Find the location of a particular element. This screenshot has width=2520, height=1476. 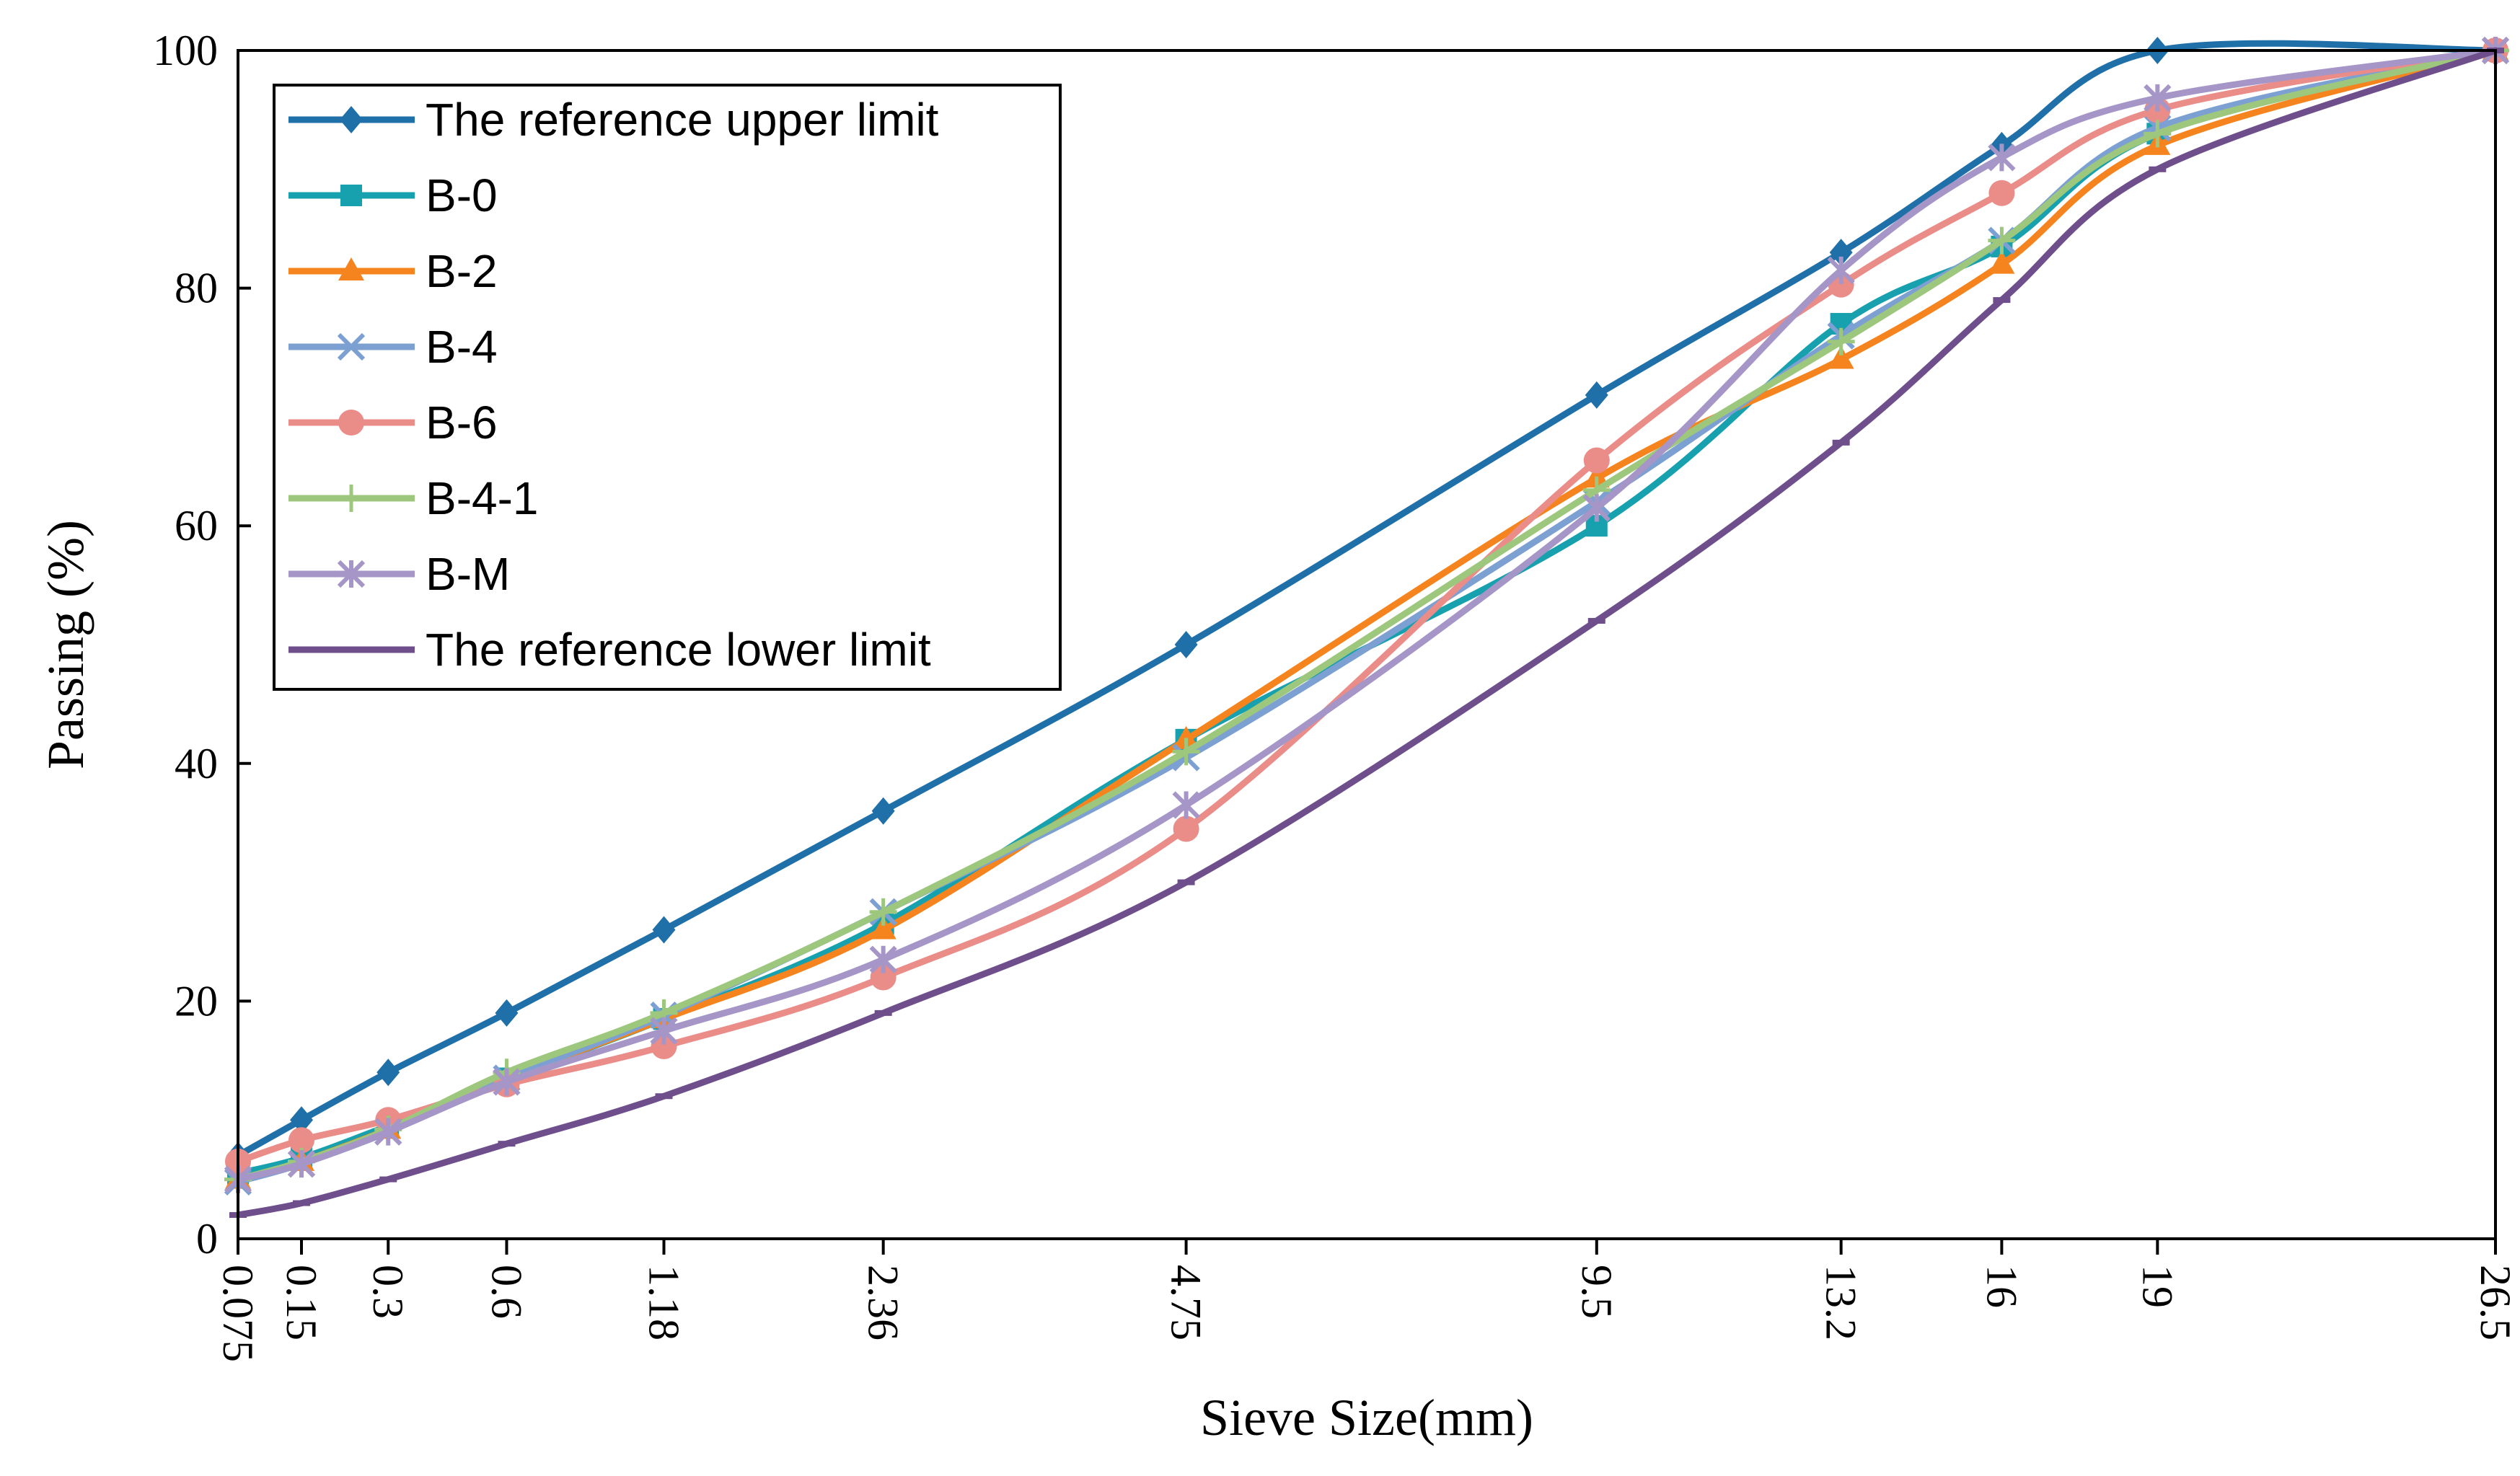

y-axis-label: Passing (%) is located at coordinates (65, 644).